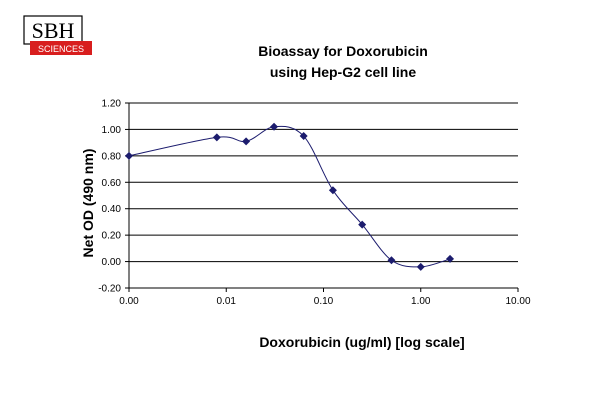 The height and width of the screenshot is (404, 600). I want to click on logo-text-sbh: SBH, so click(53, 30).